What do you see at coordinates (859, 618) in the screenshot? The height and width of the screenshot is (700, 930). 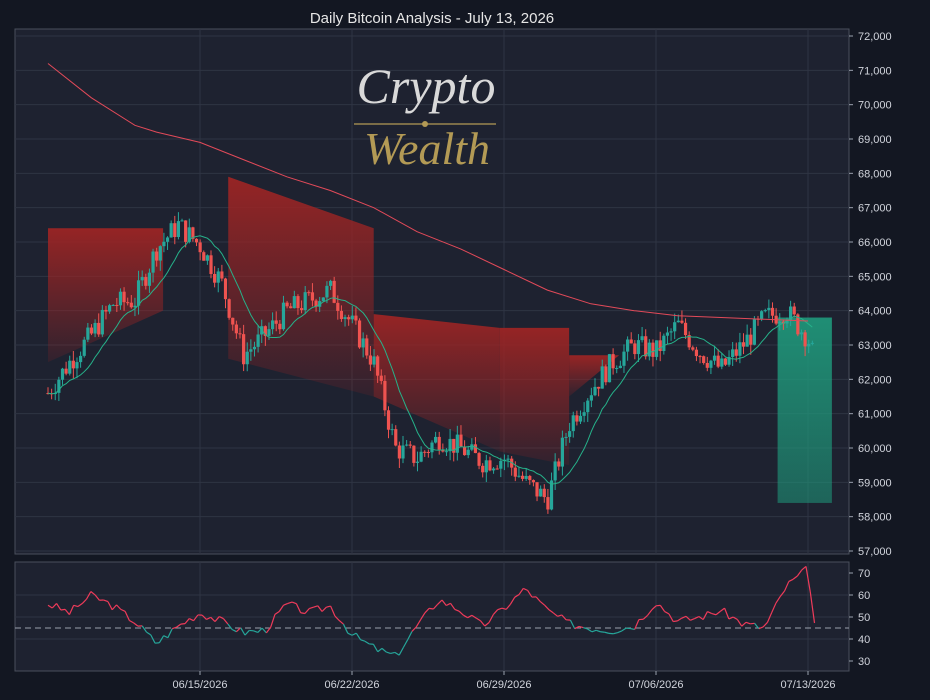 I see `rsi-axis: 30 40 50 60 70` at bounding box center [859, 618].